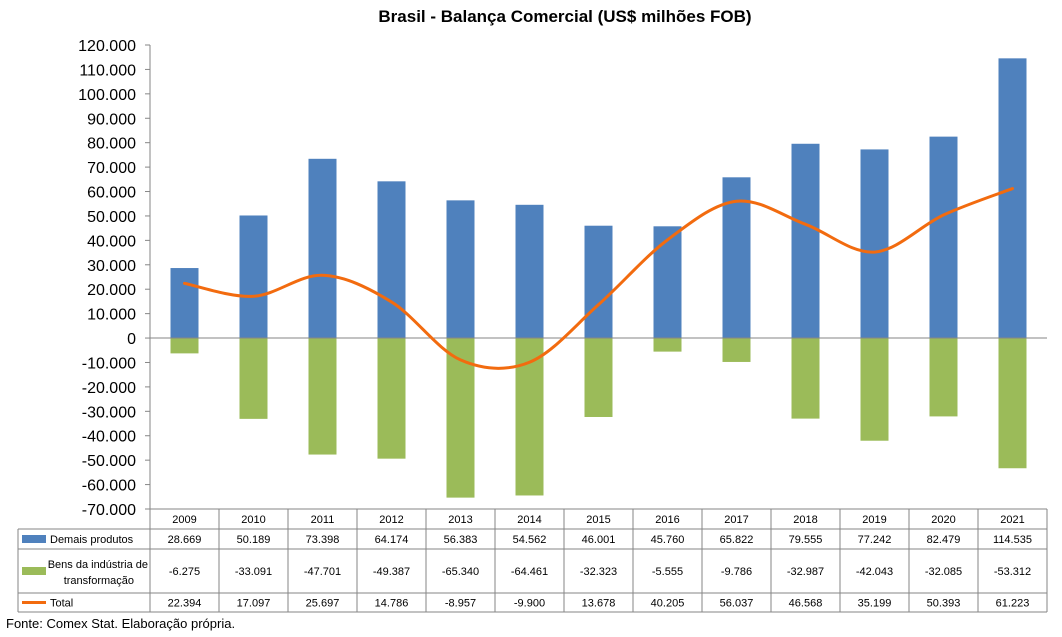 This screenshot has width=1062, height=637. What do you see at coordinates (736, 350) in the screenshot?
I see `bar-bens-2017` at bounding box center [736, 350].